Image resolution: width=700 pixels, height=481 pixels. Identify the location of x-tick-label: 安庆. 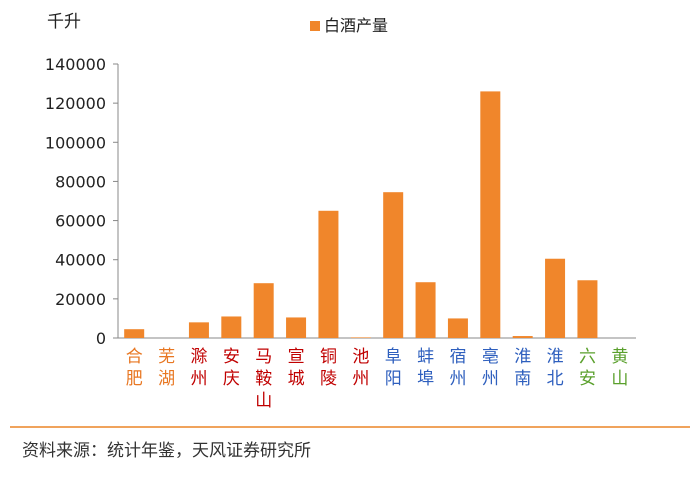
(231, 368).